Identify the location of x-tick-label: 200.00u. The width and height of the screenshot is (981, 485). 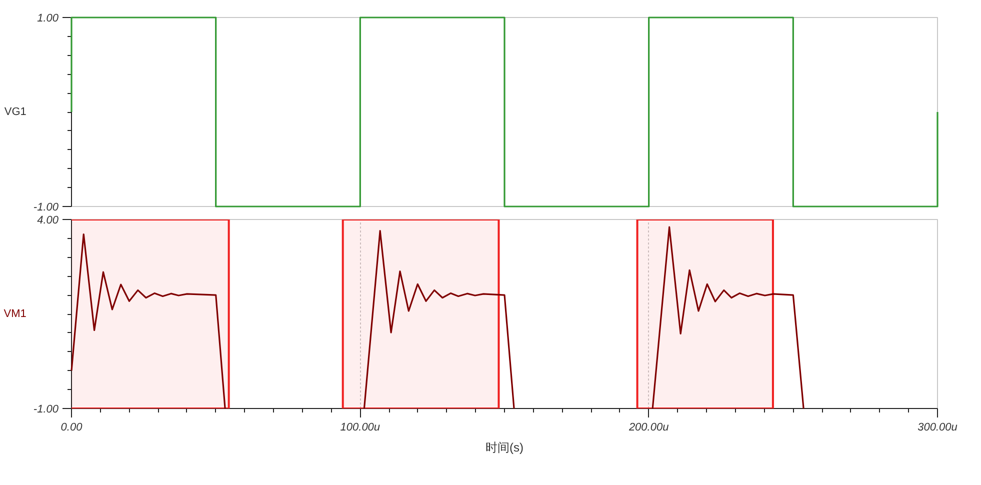
(648, 428).